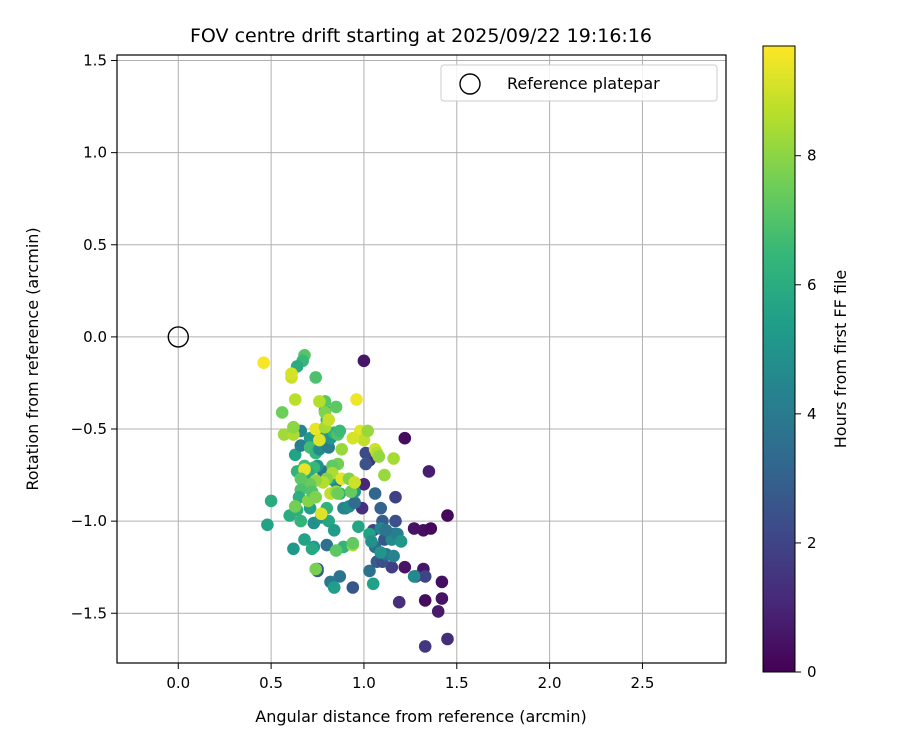  I want to click on x-tick-label: 0.5, so click(271, 683).